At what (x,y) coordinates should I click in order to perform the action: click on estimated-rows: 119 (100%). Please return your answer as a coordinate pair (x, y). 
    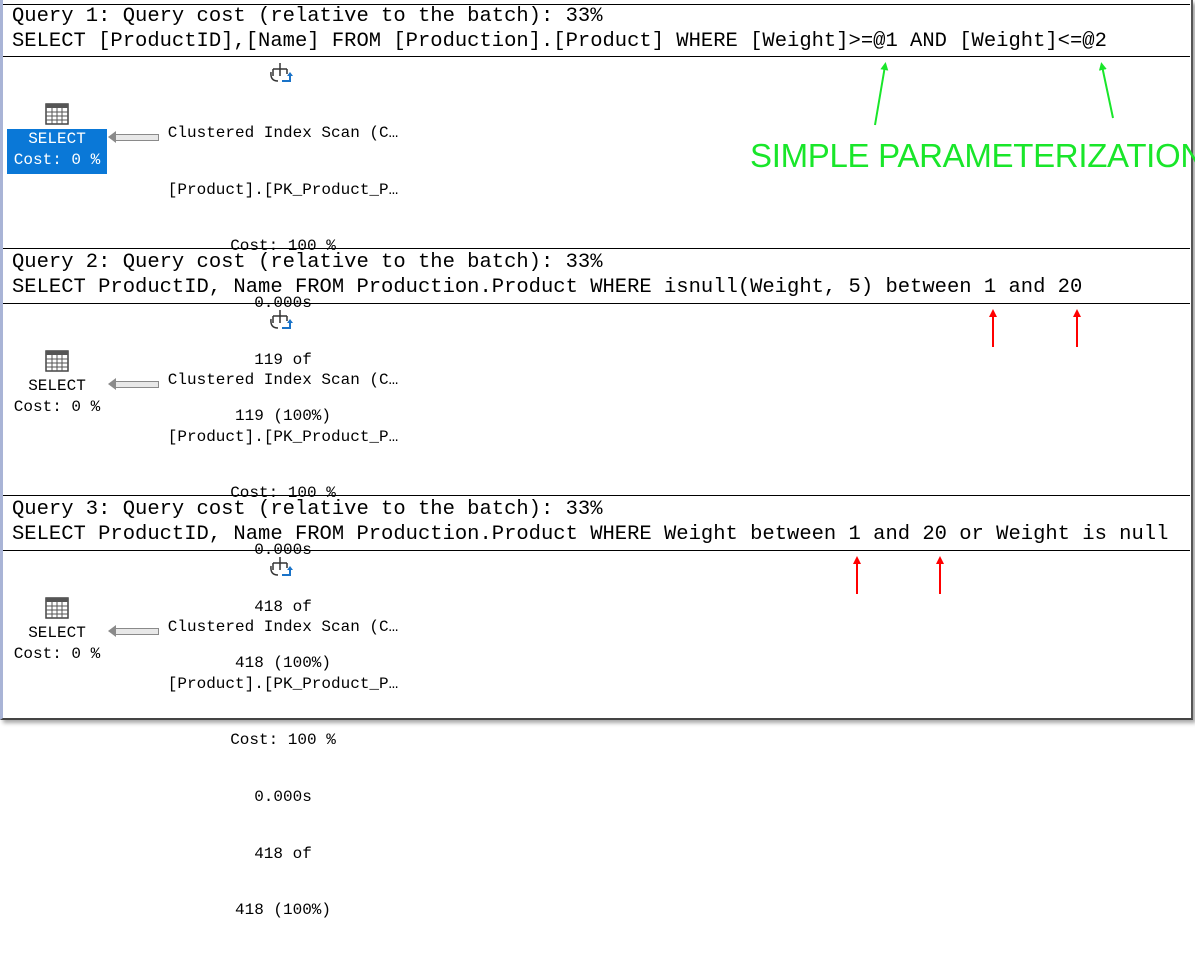
    Looking at the image, I should click on (282, 416).